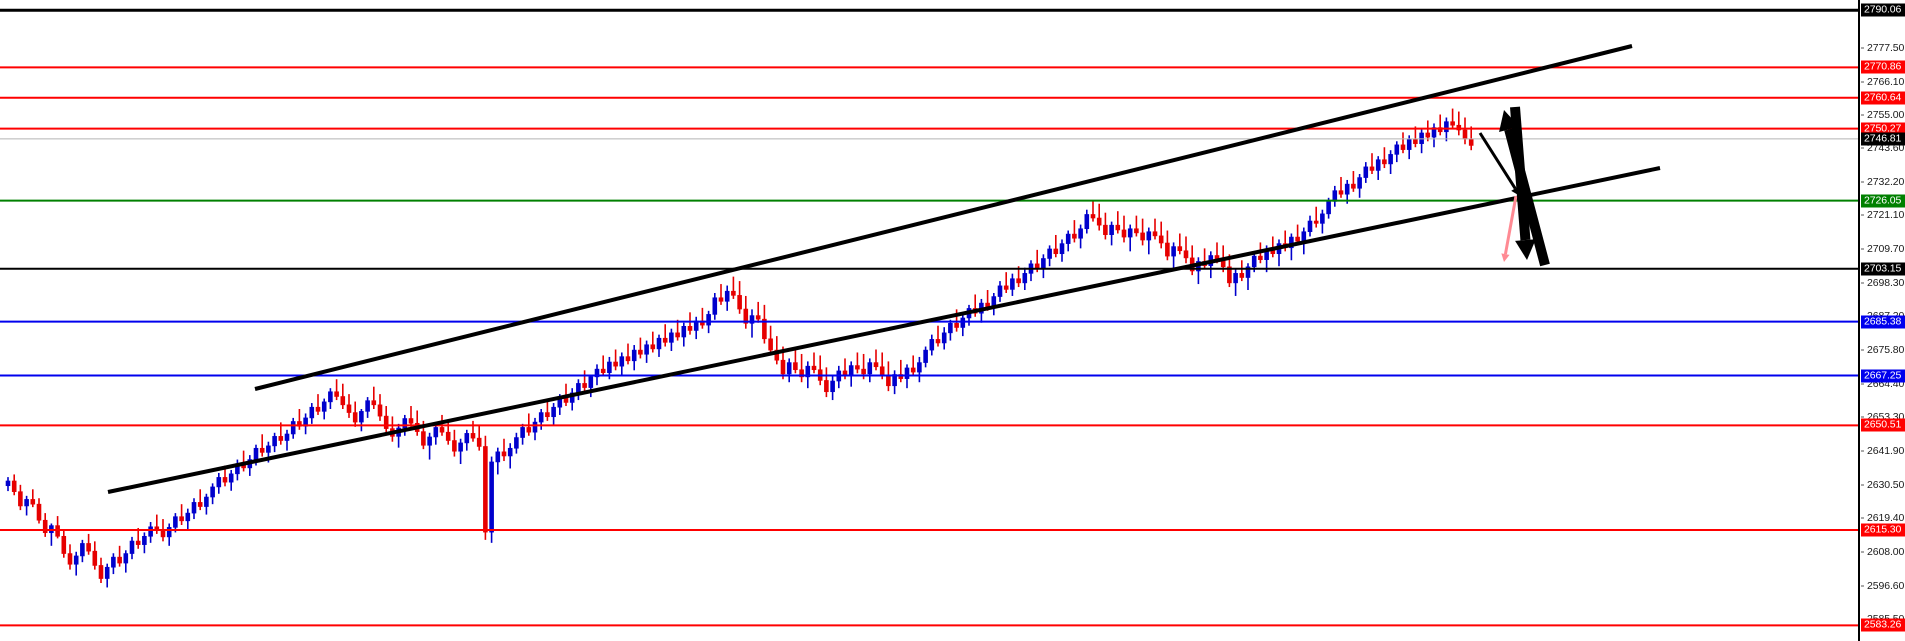 The height and width of the screenshot is (641, 1905). Describe the element at coordinates (1883, 625) in the screenshot. I see `price-tag-2583-26: 2583.26` at that location.